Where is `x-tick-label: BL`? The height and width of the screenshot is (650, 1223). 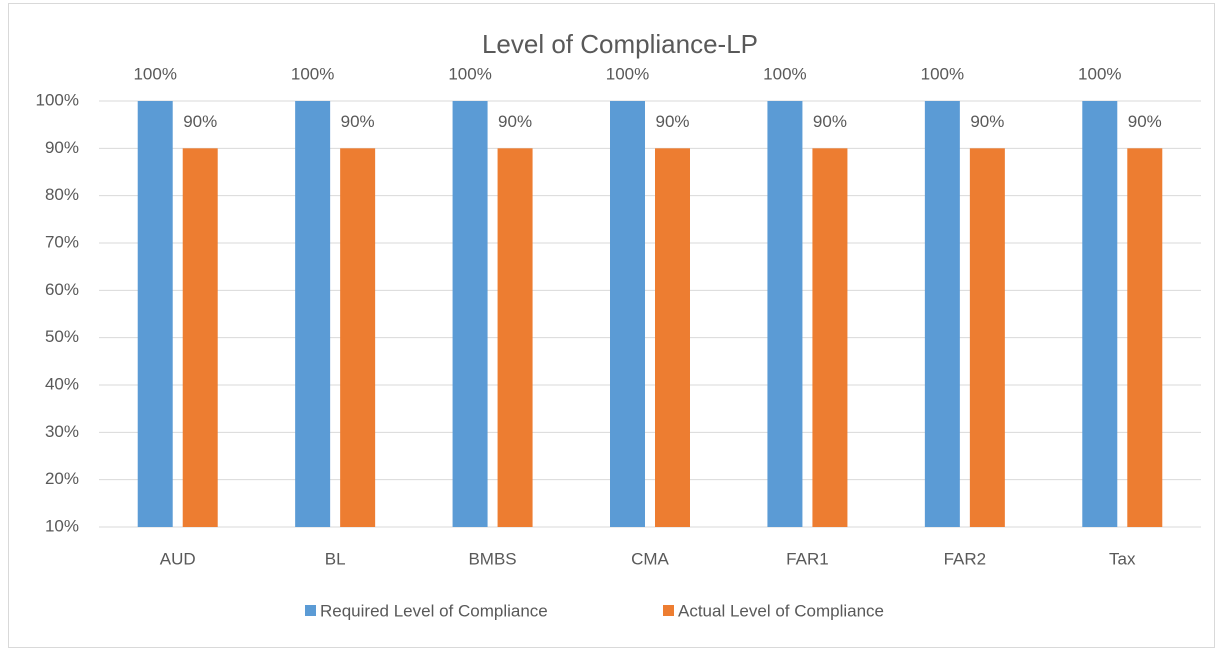
x-tick-label: BL is located at coordinates (335, 558).